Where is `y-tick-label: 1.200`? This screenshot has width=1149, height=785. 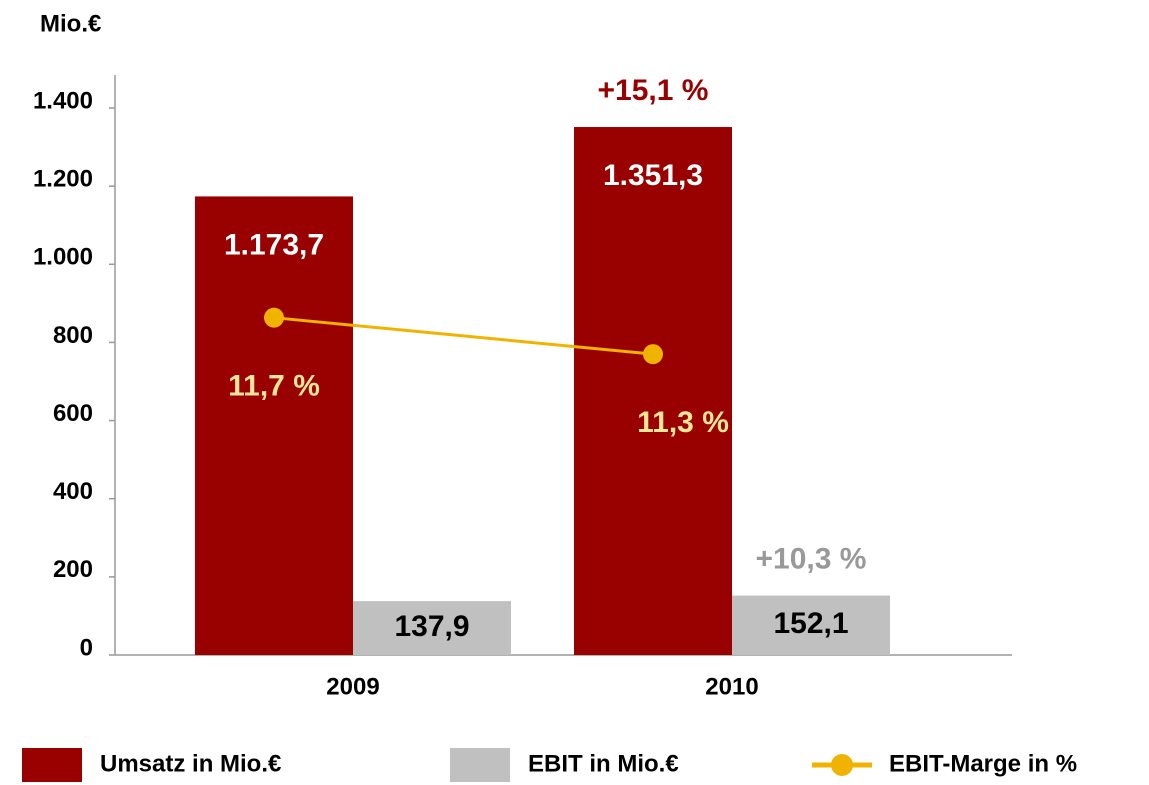 y-tick-label: 1.200 is located at coordinates (63, 178).